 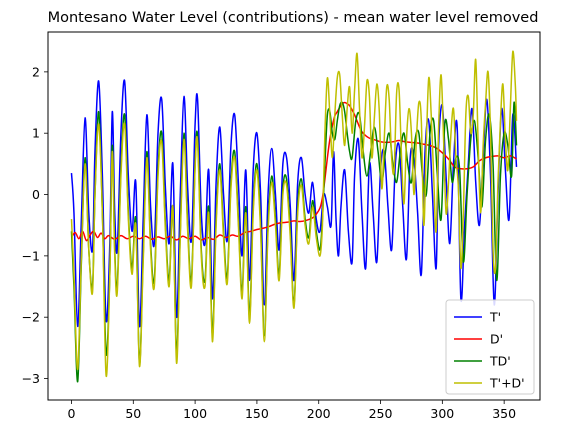 What do you see at coordinates (507, 383) in the screenshot?
I see `legend-label: T'+D'` at bounding box center [507, 383].